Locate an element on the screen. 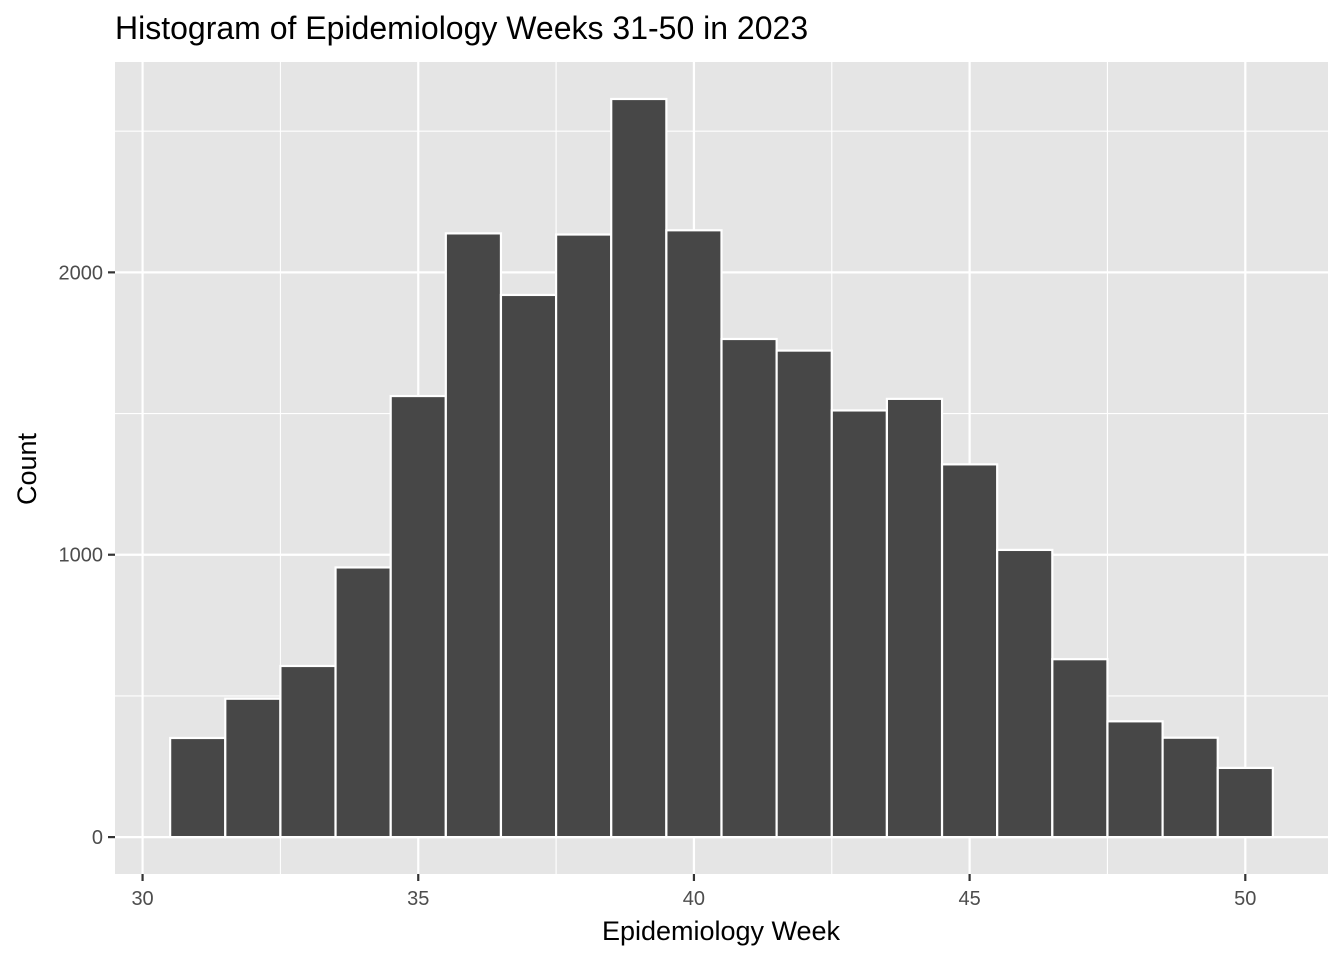  y-tick-label: 2000 is located at coordinates (81, 273).